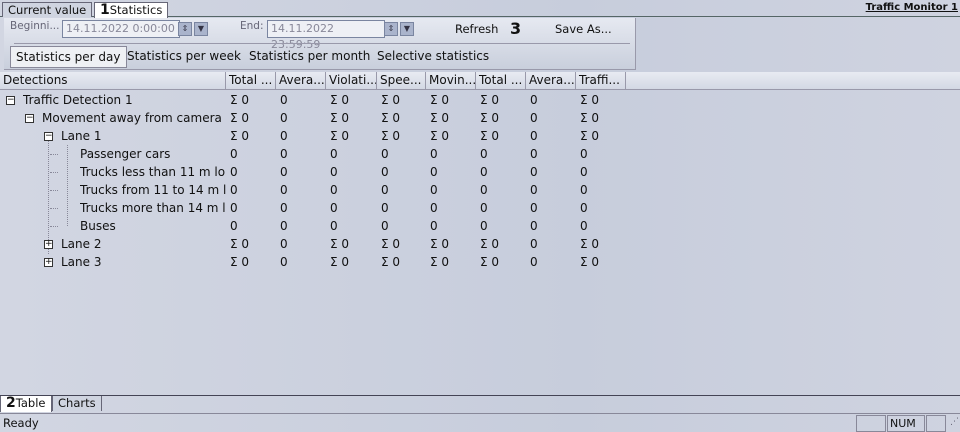  I want to click on divider, so click(322, 43).